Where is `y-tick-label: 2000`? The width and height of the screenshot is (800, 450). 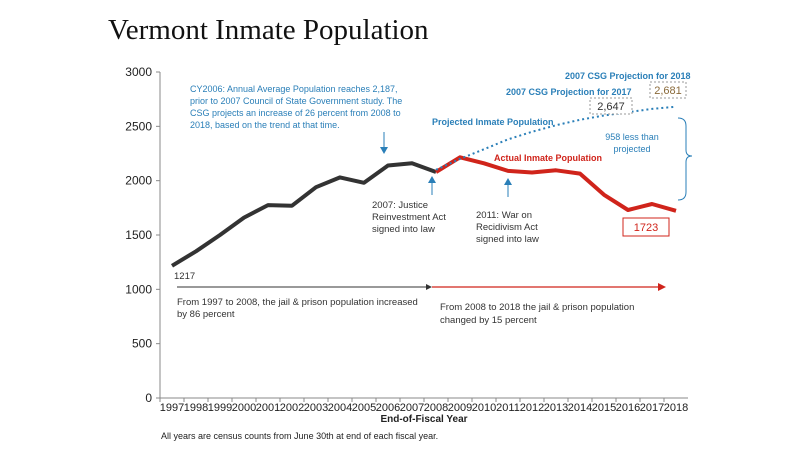 y-tick-label: 2000 is located at coordinates (138, 181).